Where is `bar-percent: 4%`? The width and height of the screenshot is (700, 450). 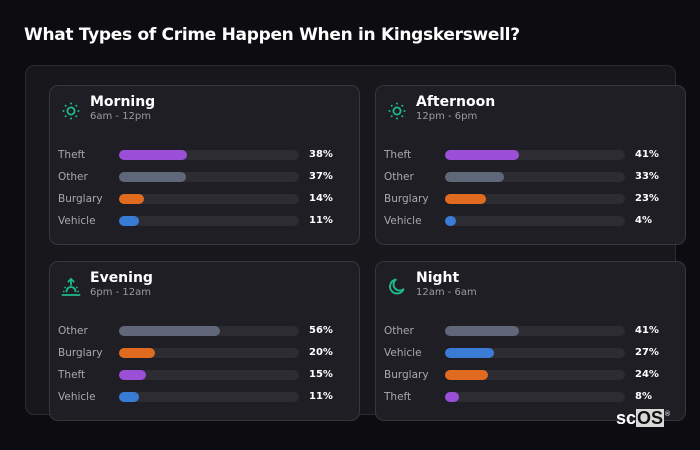 bar-percent: 4% is located at coordinates (643, 220).